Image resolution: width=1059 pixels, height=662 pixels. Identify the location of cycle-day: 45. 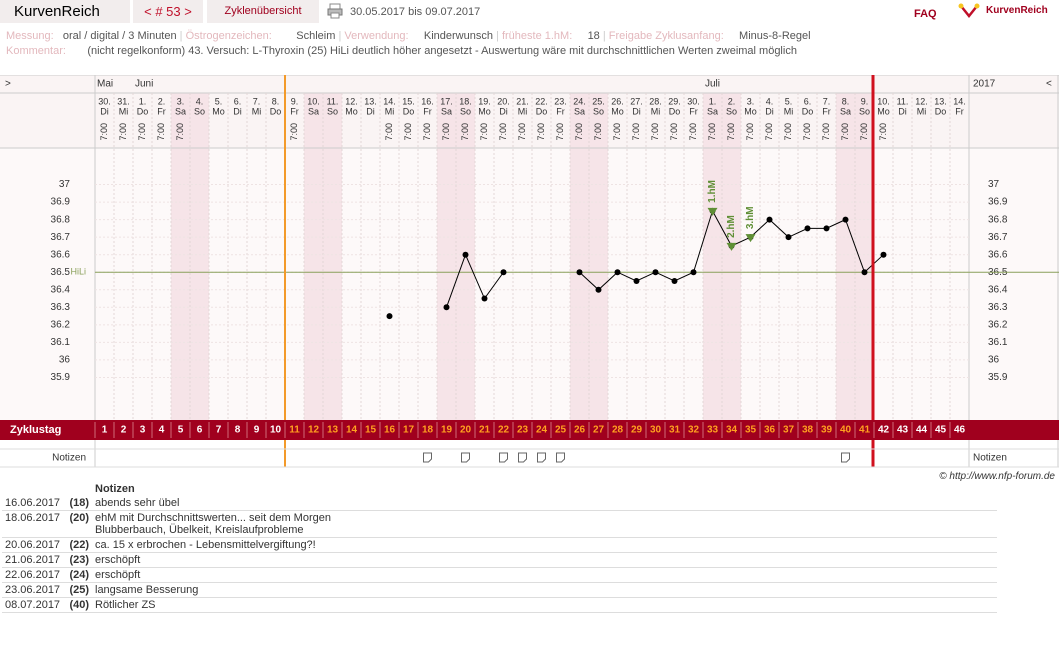
(941, 430).